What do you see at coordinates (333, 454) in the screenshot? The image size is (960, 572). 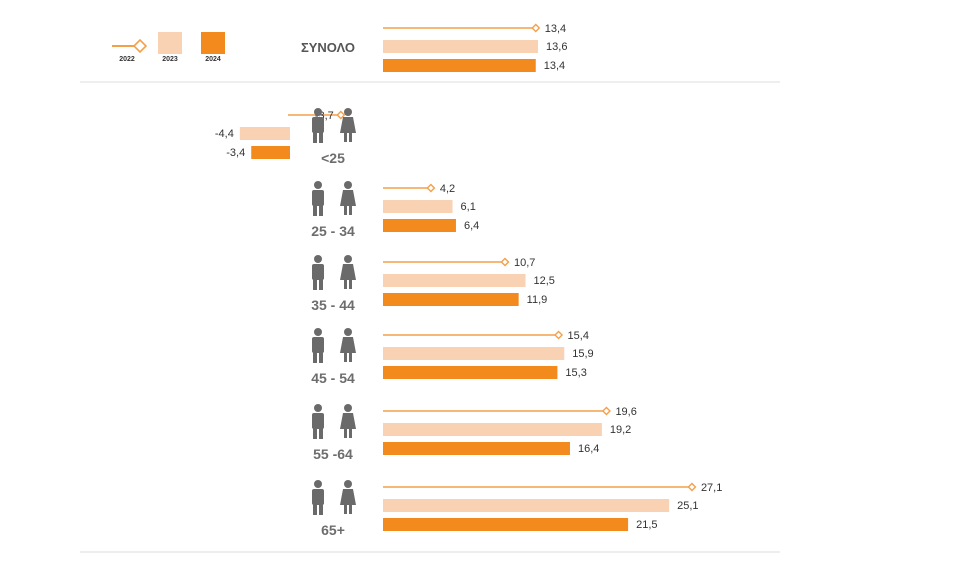 I see `category-label: 55 -64` at bounding box center [333, 454].